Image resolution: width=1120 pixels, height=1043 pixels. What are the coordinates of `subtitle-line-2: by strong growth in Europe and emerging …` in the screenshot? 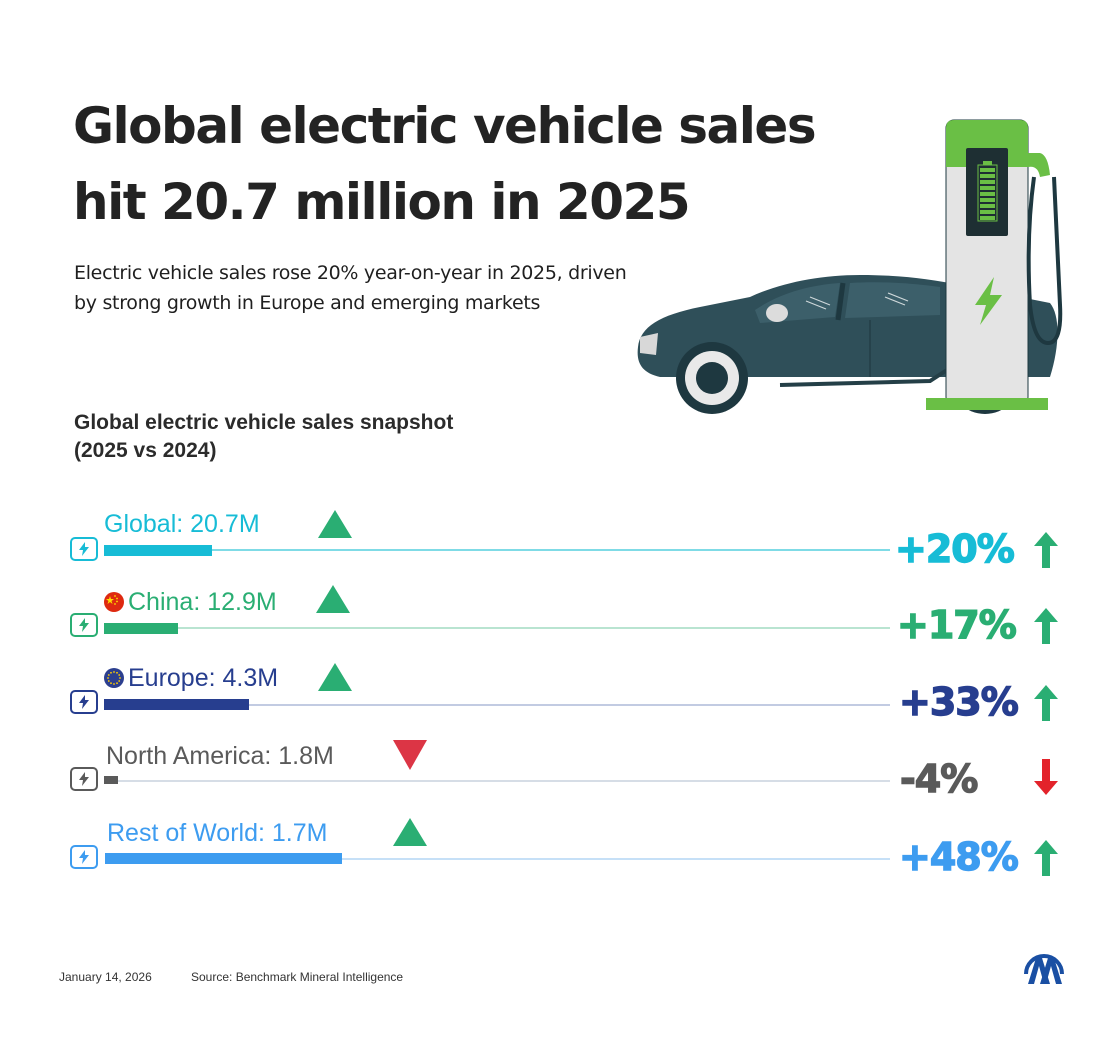 It's located at (307, 303).